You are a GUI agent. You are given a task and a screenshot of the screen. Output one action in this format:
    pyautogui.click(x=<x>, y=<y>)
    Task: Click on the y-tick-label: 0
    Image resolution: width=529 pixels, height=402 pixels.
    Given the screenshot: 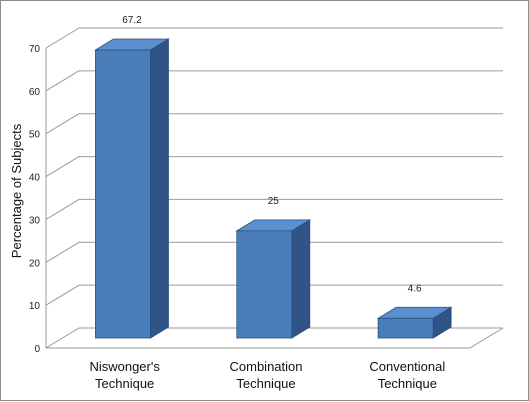 What is the action you would take?
    pyautogui.click(x=37, y=349)
    